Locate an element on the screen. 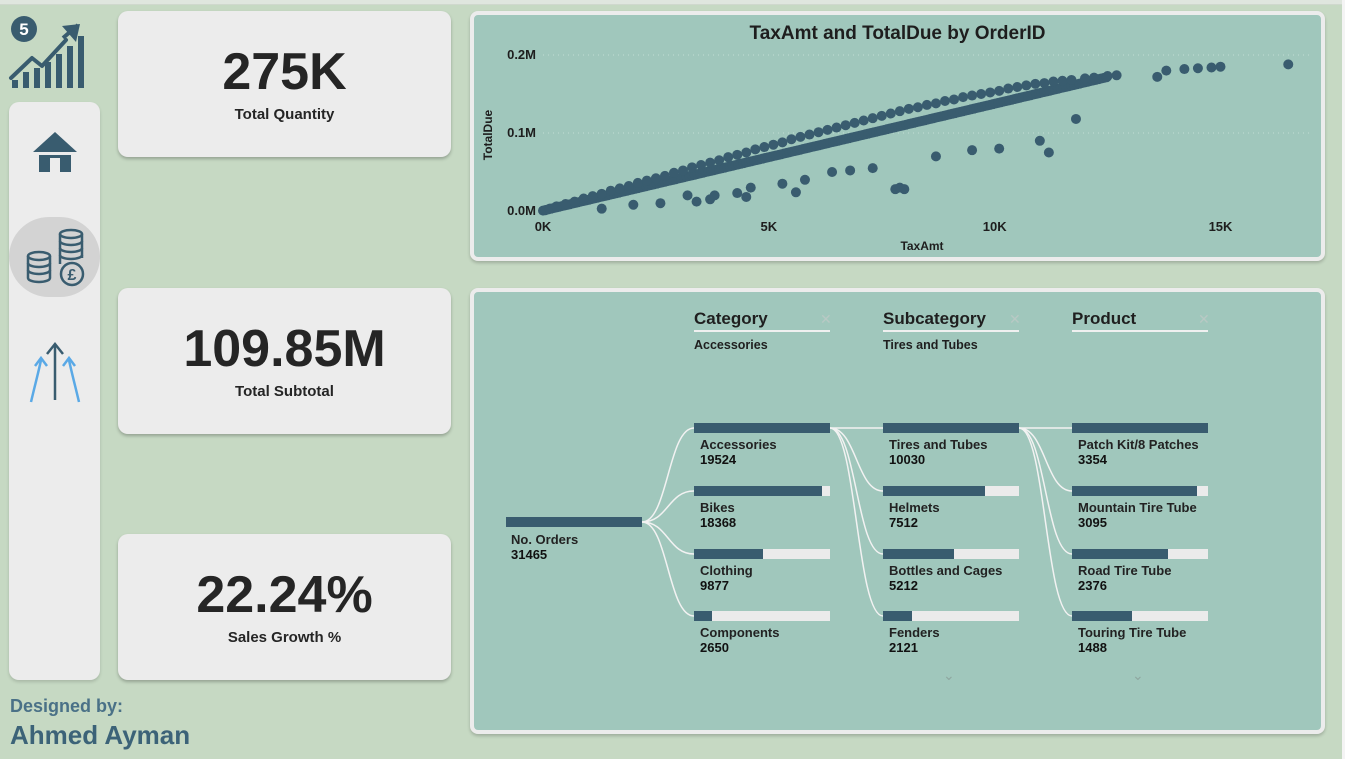 Image resolution: width=1345 pixels, height=759 pixels. level-header: Product is located at coordinates (1104, 318).